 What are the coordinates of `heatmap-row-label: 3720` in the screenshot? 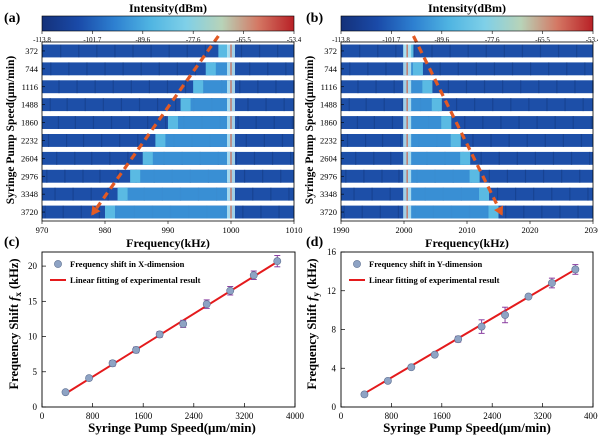 It's located at (29, 212).